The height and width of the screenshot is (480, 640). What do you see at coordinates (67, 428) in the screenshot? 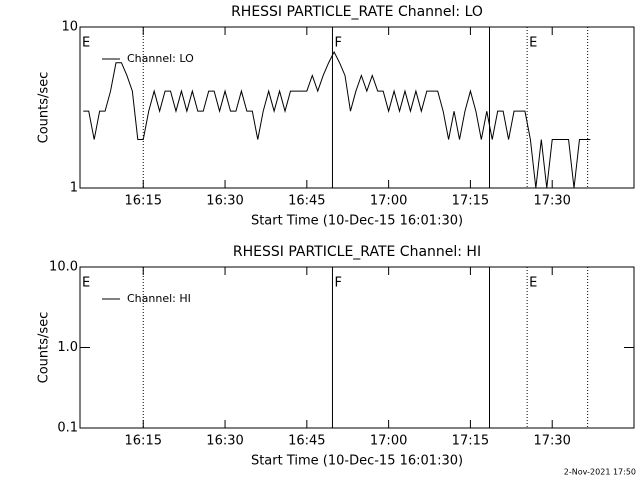
I see `y-tick-label: 0.1` at bounding box center [67, 428].